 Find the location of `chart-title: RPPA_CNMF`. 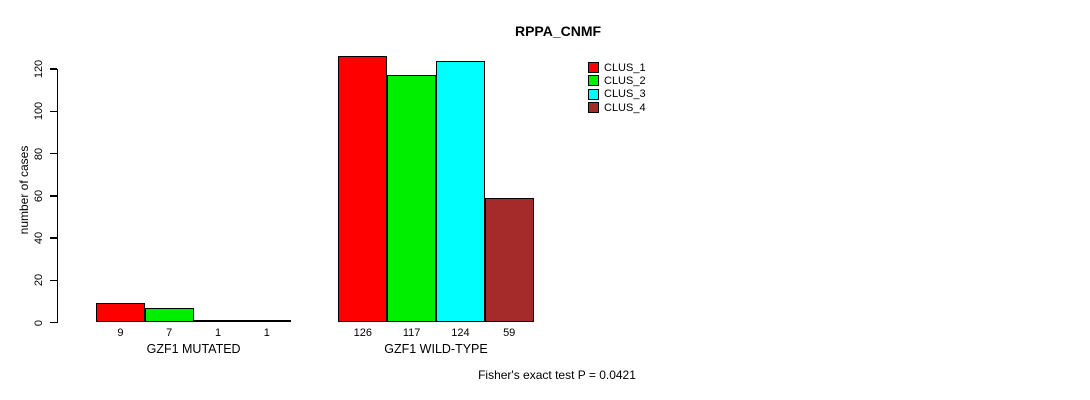

chart-title: RPPA_CNMF is located at coordinates (558, 31).